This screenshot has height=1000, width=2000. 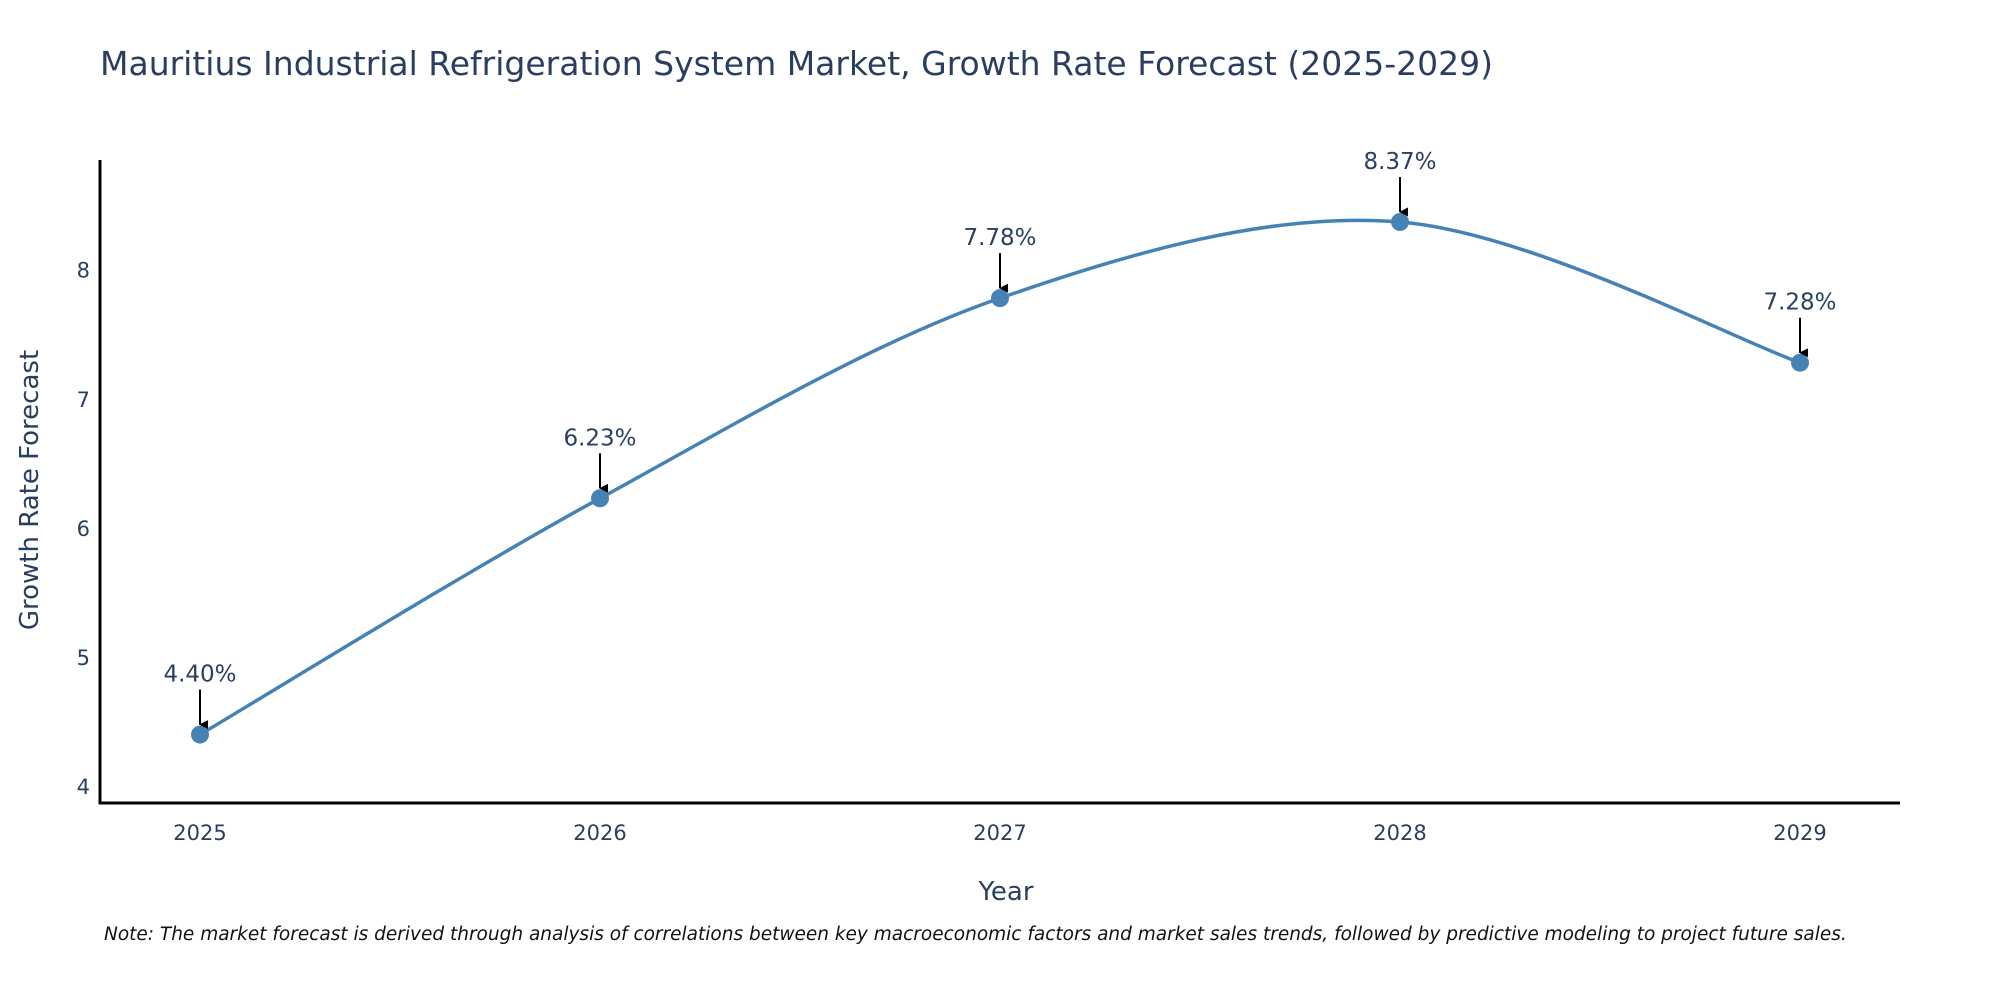 I want to click on data-label: 4.40%, so click(x=199, y=675).